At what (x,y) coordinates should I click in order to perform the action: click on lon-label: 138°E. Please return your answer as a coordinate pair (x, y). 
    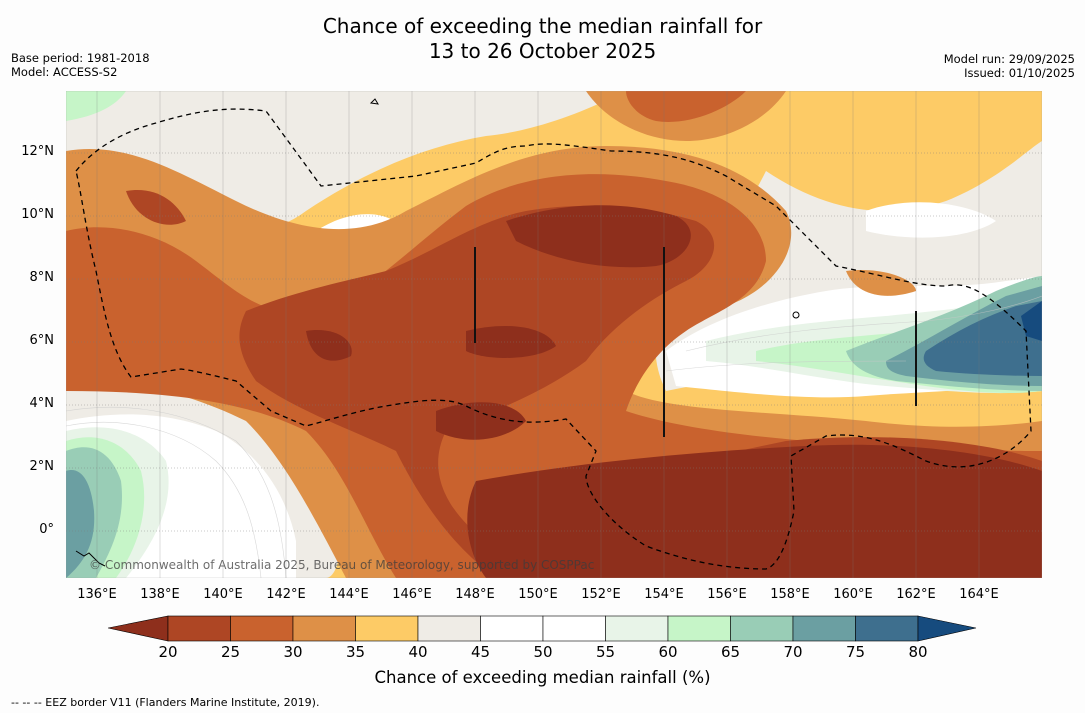
    Looking at the image, I should click on (160, 594).